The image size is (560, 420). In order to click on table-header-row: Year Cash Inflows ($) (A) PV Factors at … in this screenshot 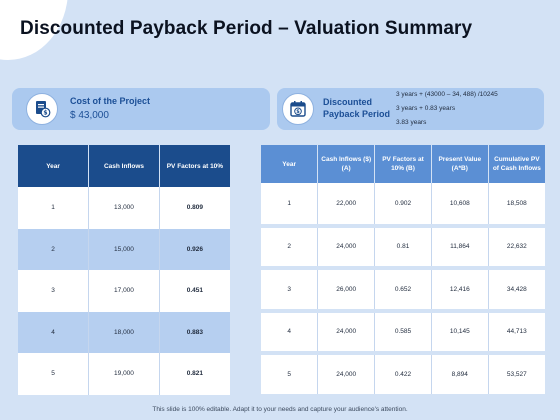, I will do `click(403, 164)`.